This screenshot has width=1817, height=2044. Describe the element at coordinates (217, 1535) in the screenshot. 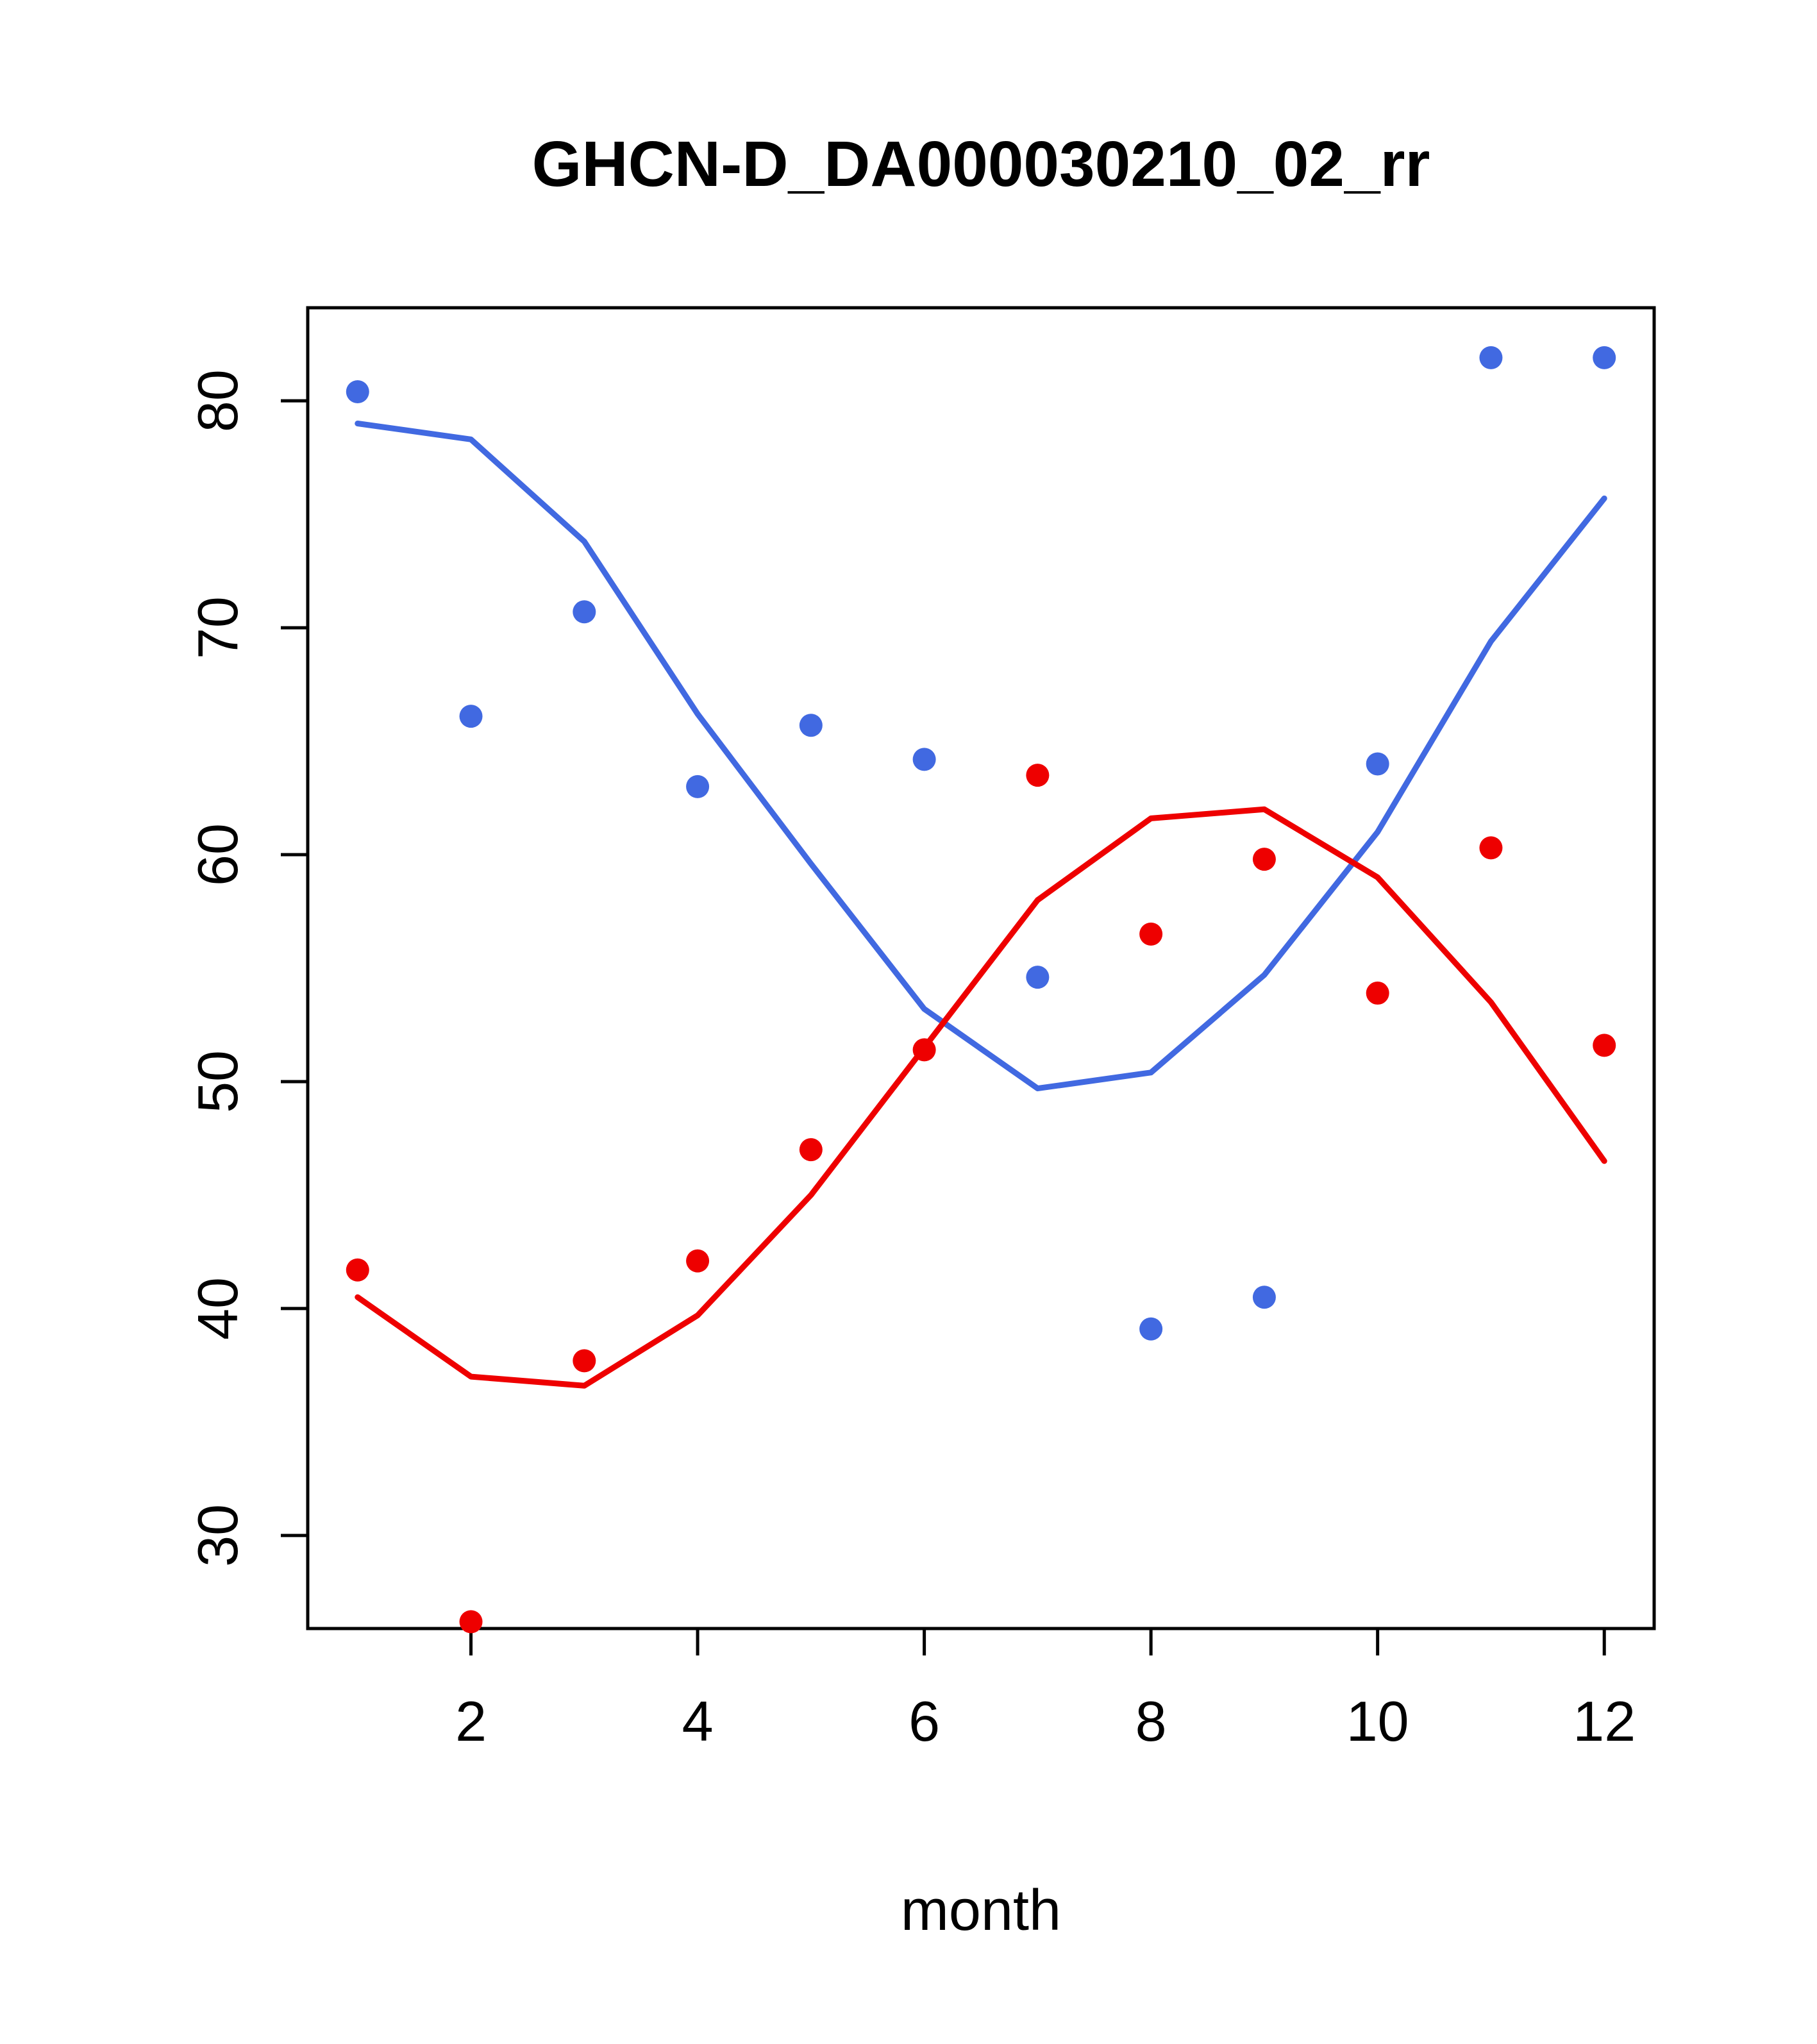

I see `y-tick-label: 30` at that location.